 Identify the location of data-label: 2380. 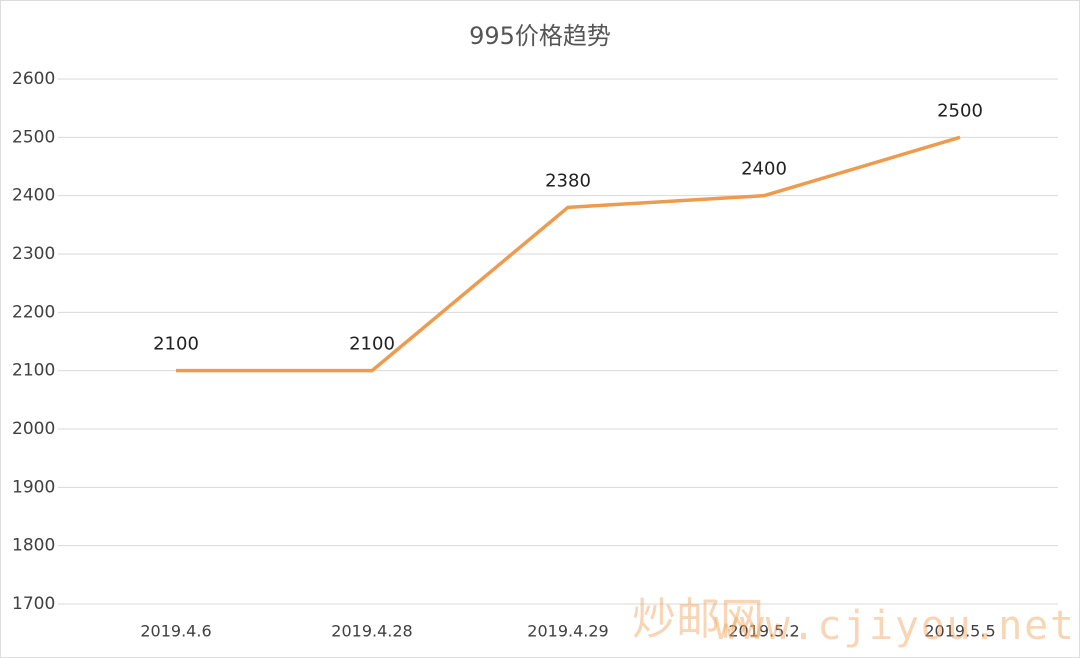
(568, 180).